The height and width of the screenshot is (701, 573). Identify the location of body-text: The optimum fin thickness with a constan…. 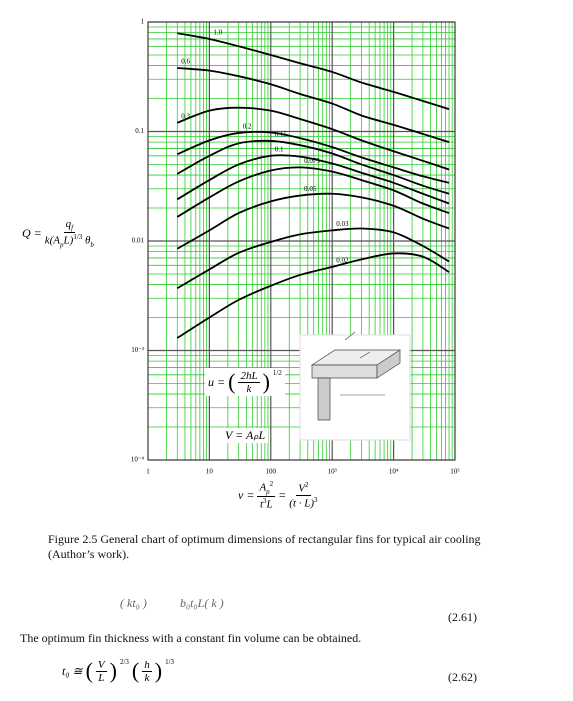
(191, 638).